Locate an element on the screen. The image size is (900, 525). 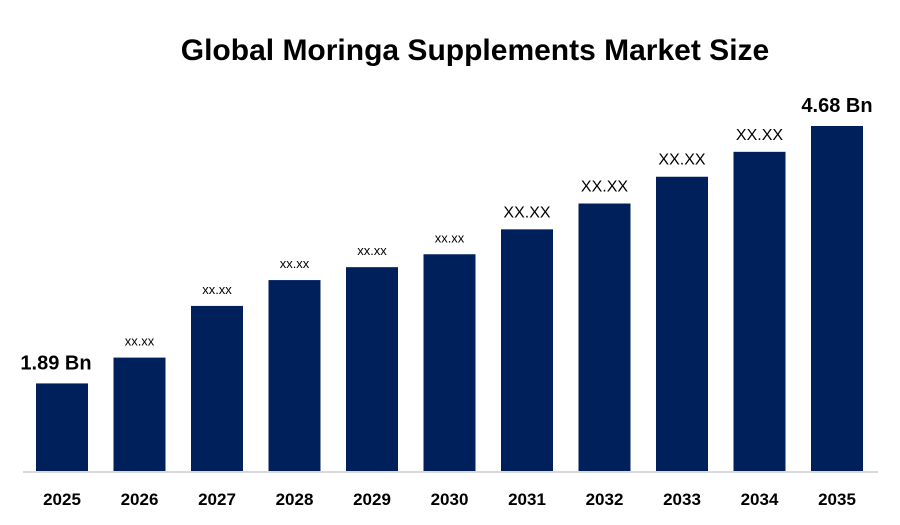
chart-title: Global Moringa Supplements Market Size is located at coordinates (475, 50).